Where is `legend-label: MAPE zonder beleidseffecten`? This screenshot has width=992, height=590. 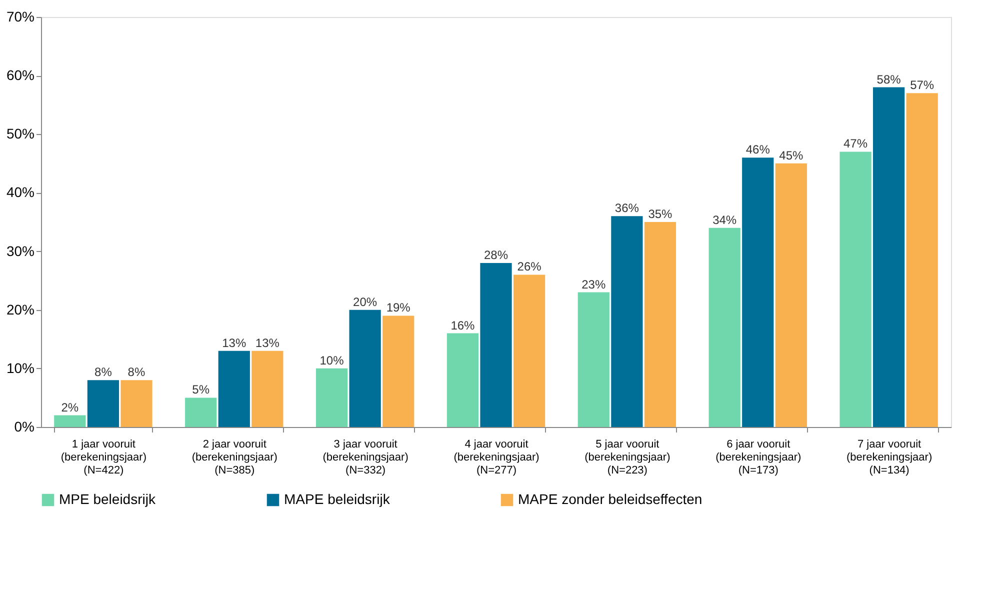 legend-label: MAPE zonder beleidseffecten is located at coordinates (610, 499).